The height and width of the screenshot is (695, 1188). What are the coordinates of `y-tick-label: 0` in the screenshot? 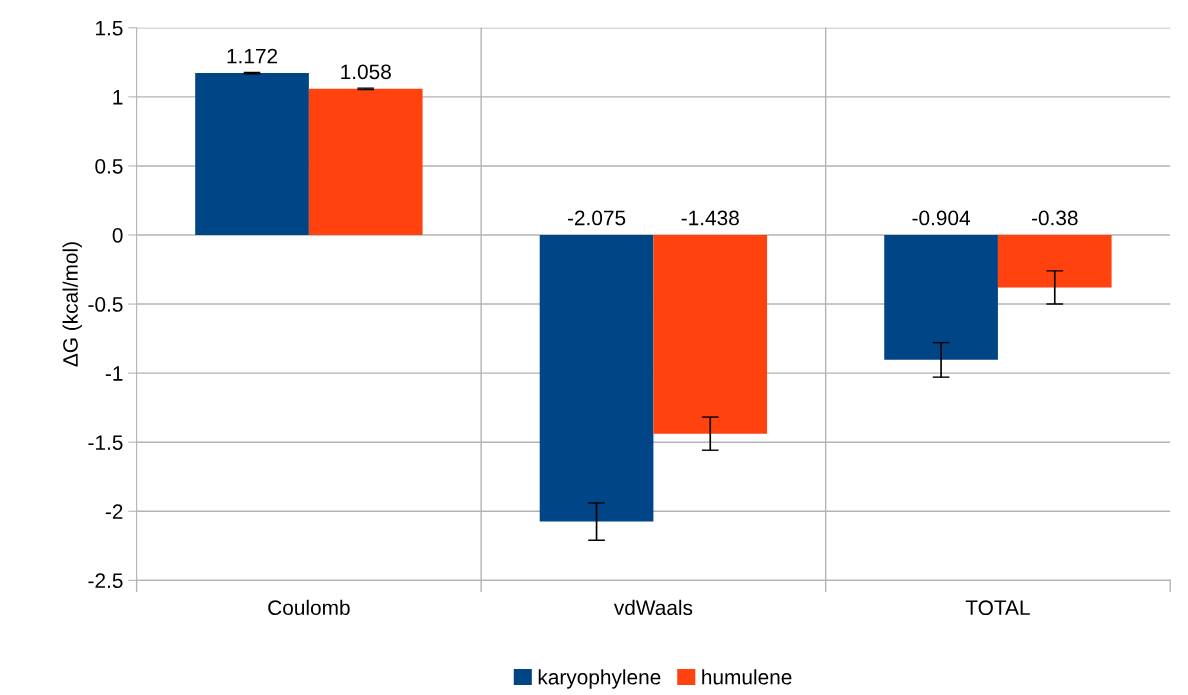 It's located at (117, 235).